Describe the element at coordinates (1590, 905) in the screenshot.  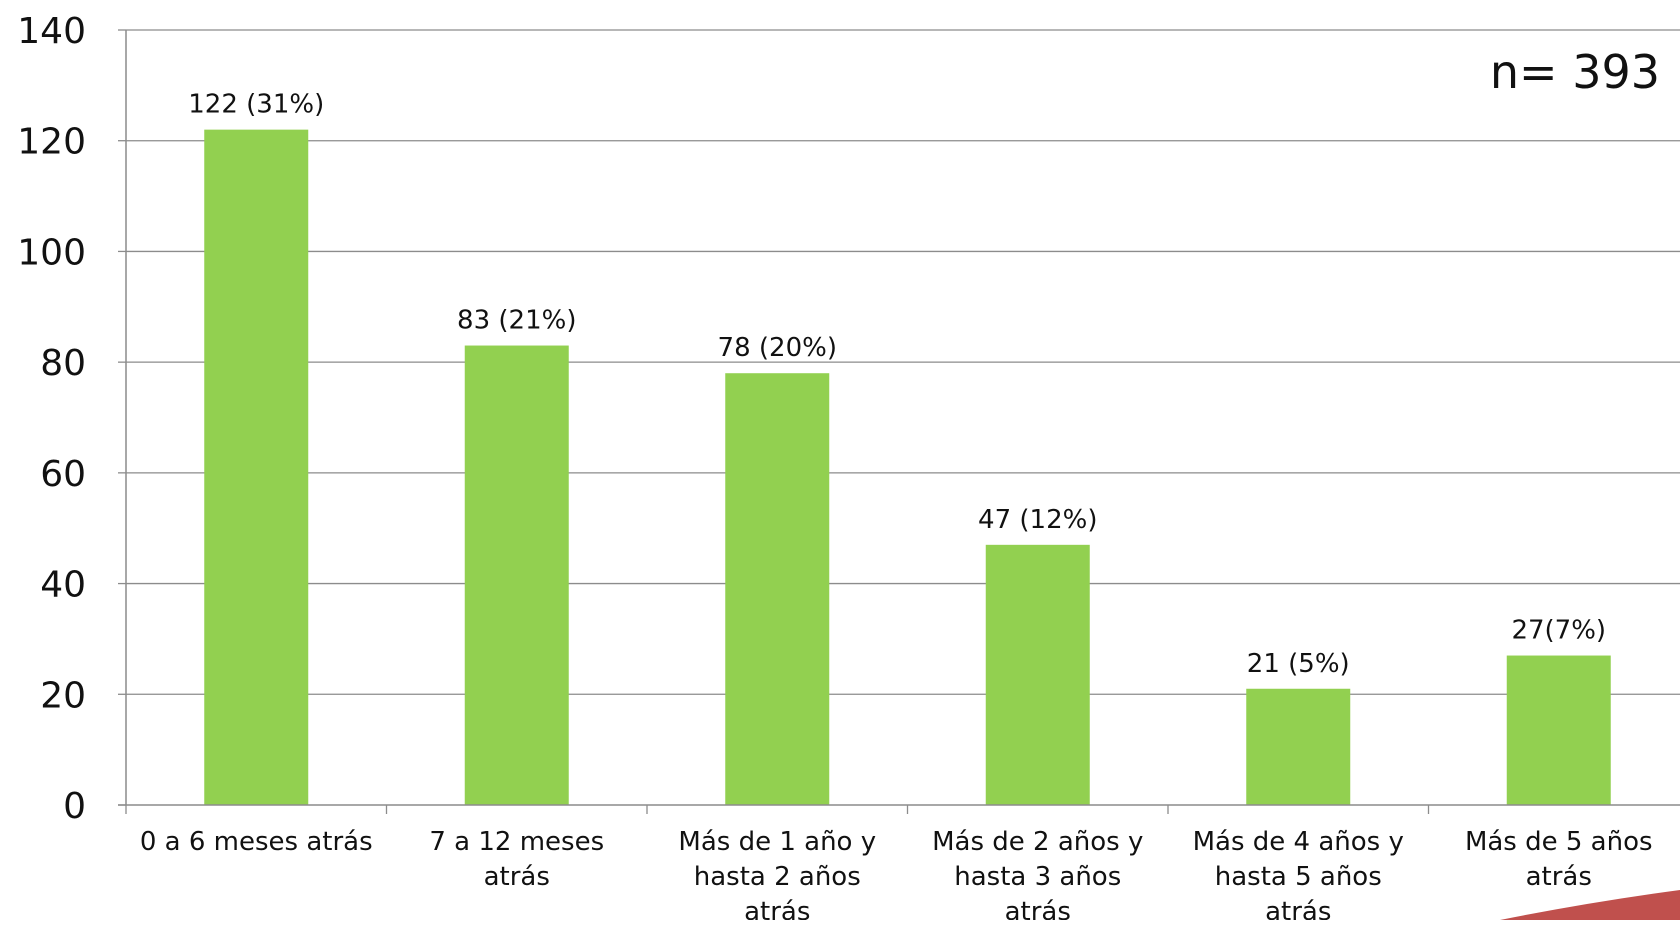
I see `decorative-swoosh` at that location.